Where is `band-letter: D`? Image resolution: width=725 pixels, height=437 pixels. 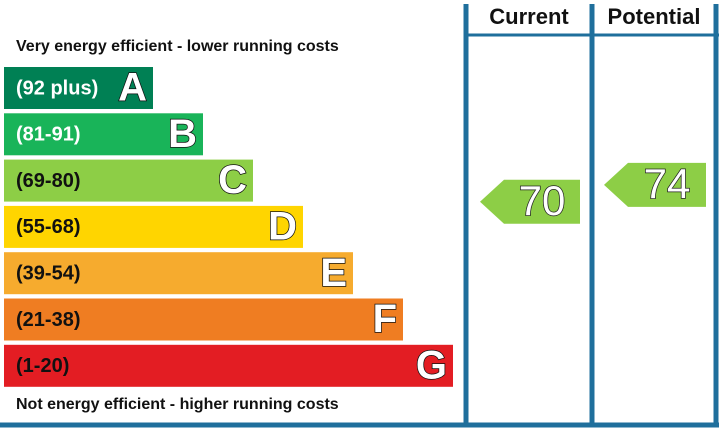 band-letter: D is located at coordinates (282, 226).